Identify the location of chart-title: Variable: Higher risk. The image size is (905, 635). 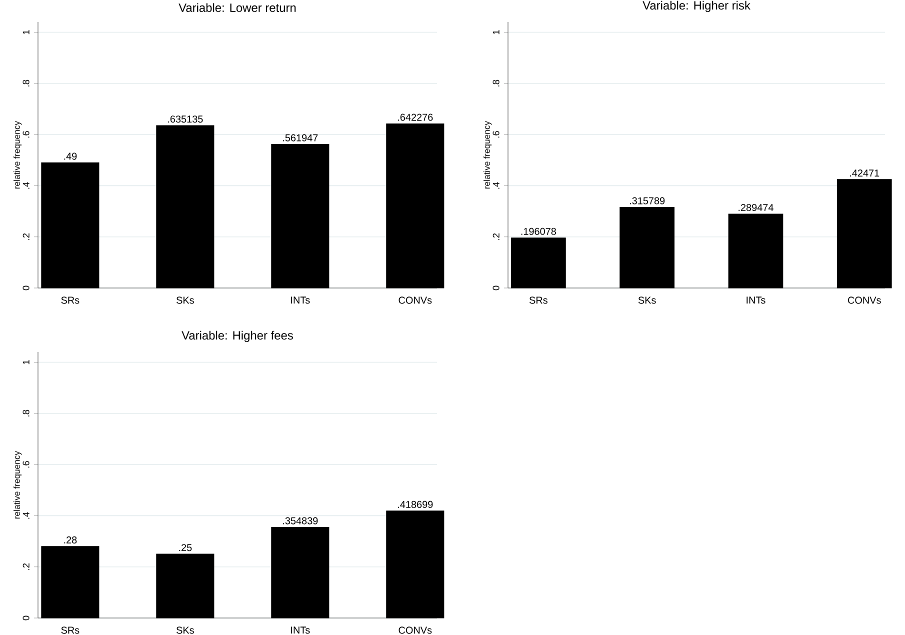
(696, 6).